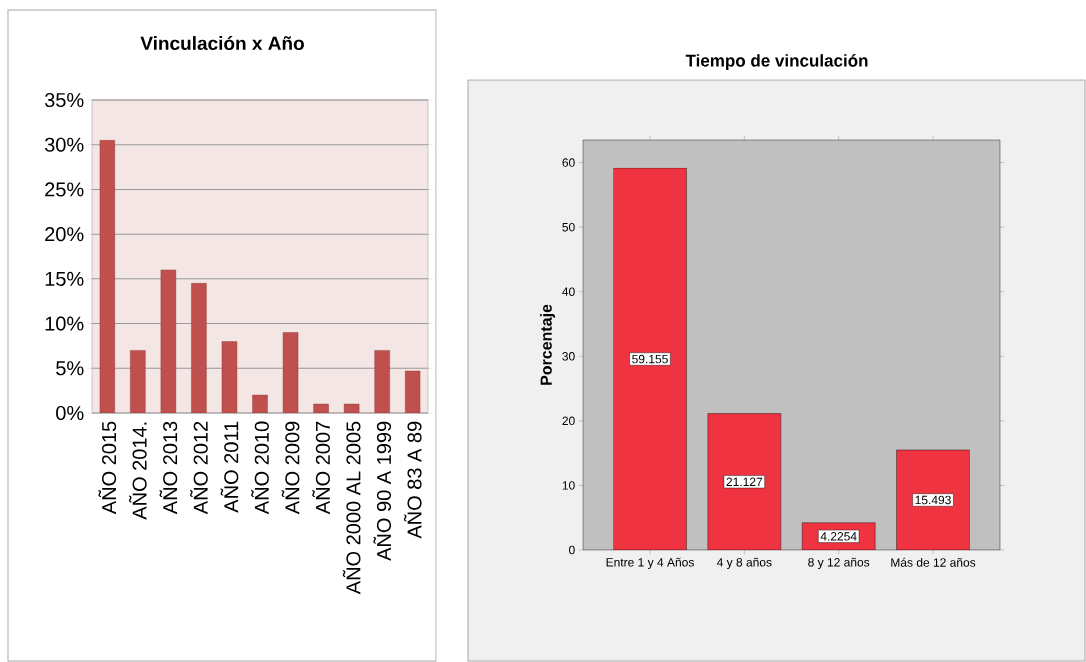  I want to click on y-tick-label: 0, so click(572, 550).